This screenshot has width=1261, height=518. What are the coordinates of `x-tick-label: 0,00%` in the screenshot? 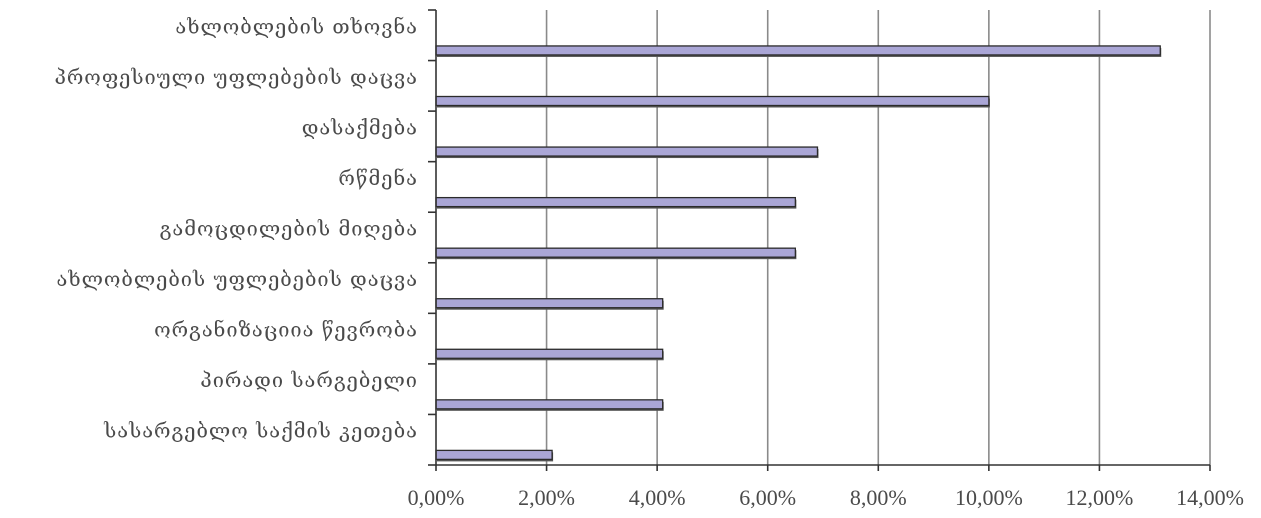 It's located at (436, 497).